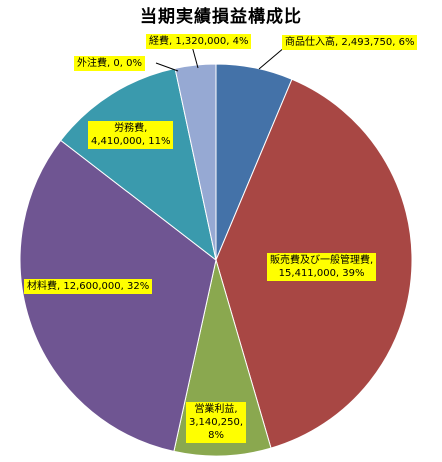 This screenshot has width=442, height=462. I want to click on data-label-material-cost: 材料費, 12,600,000, 32%, so click(88, 286).